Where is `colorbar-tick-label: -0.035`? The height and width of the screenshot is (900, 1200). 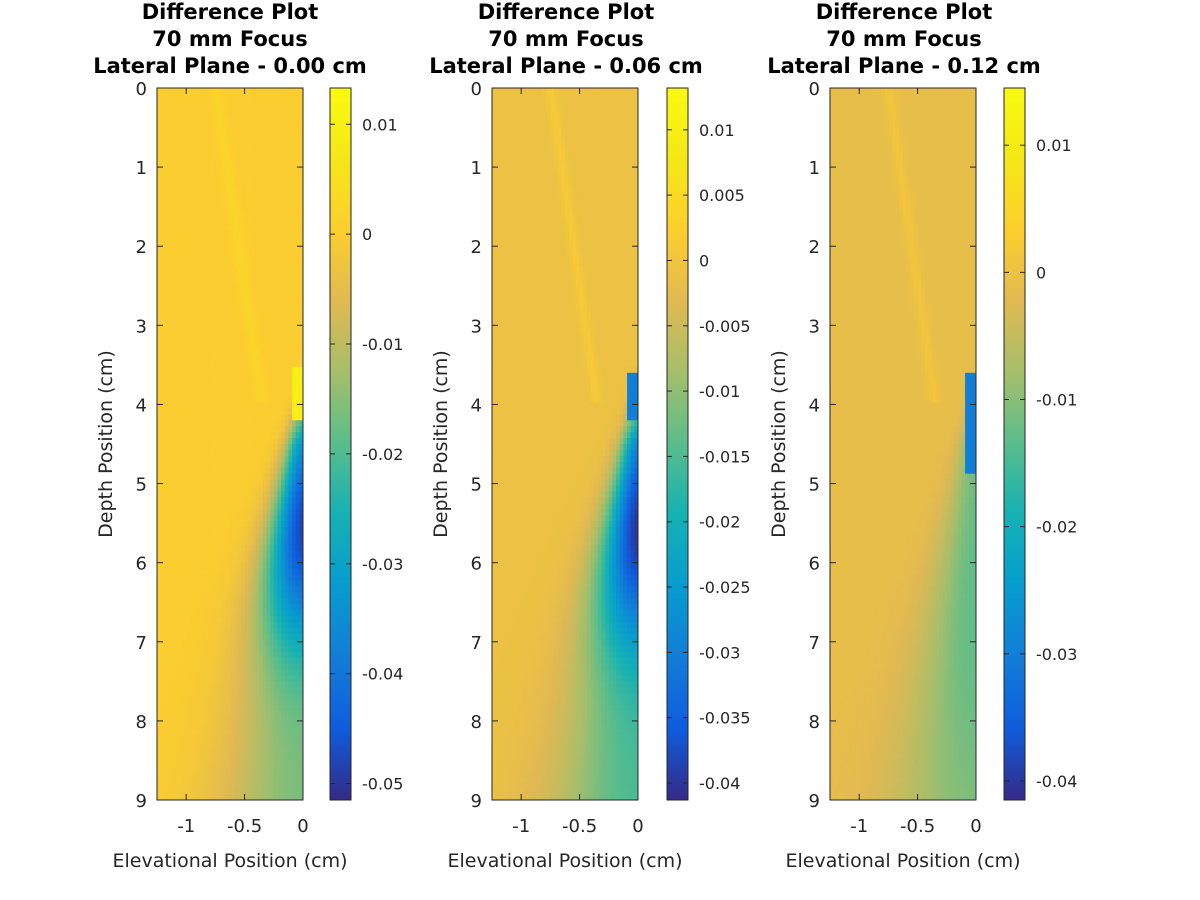
colorbar-tick-label: -0.035 is located at coordinates (725, 718).